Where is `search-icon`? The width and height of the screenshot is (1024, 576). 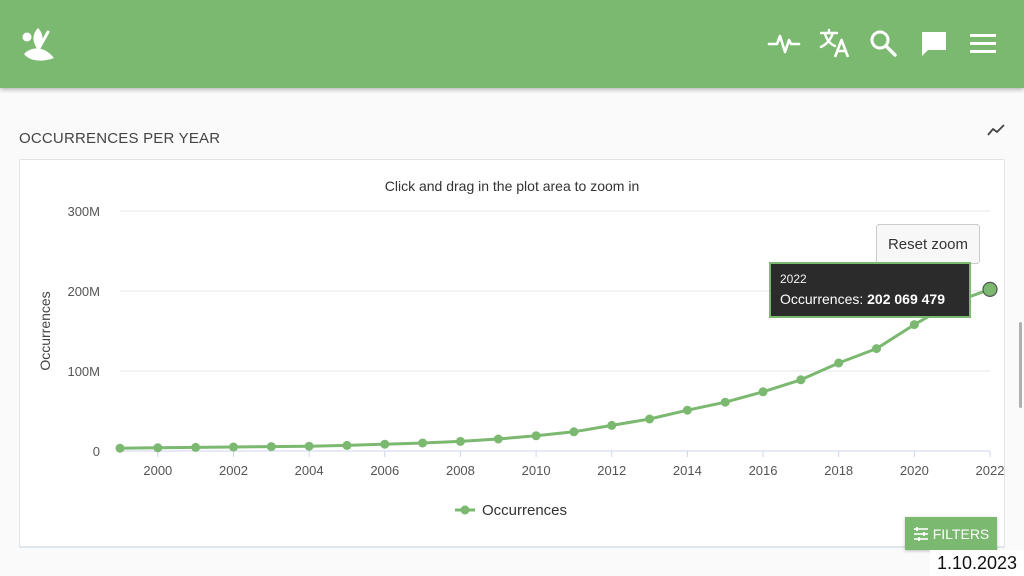
search-icon is located at coordinates (883, 43).